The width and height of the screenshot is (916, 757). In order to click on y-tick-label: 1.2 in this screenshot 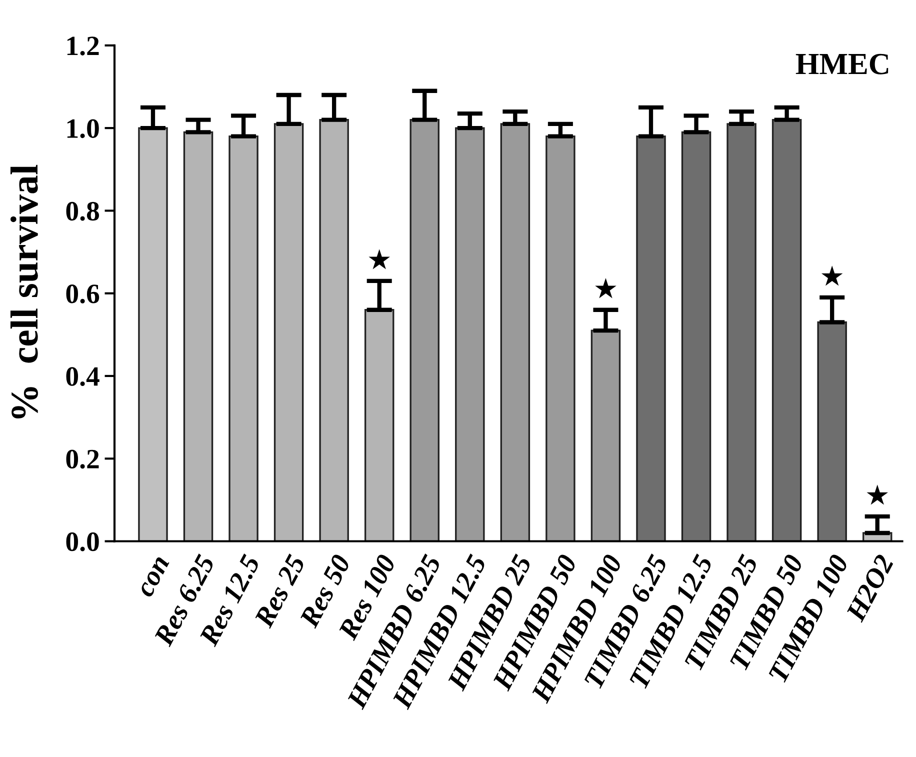, I will do `click(83, 46)`.